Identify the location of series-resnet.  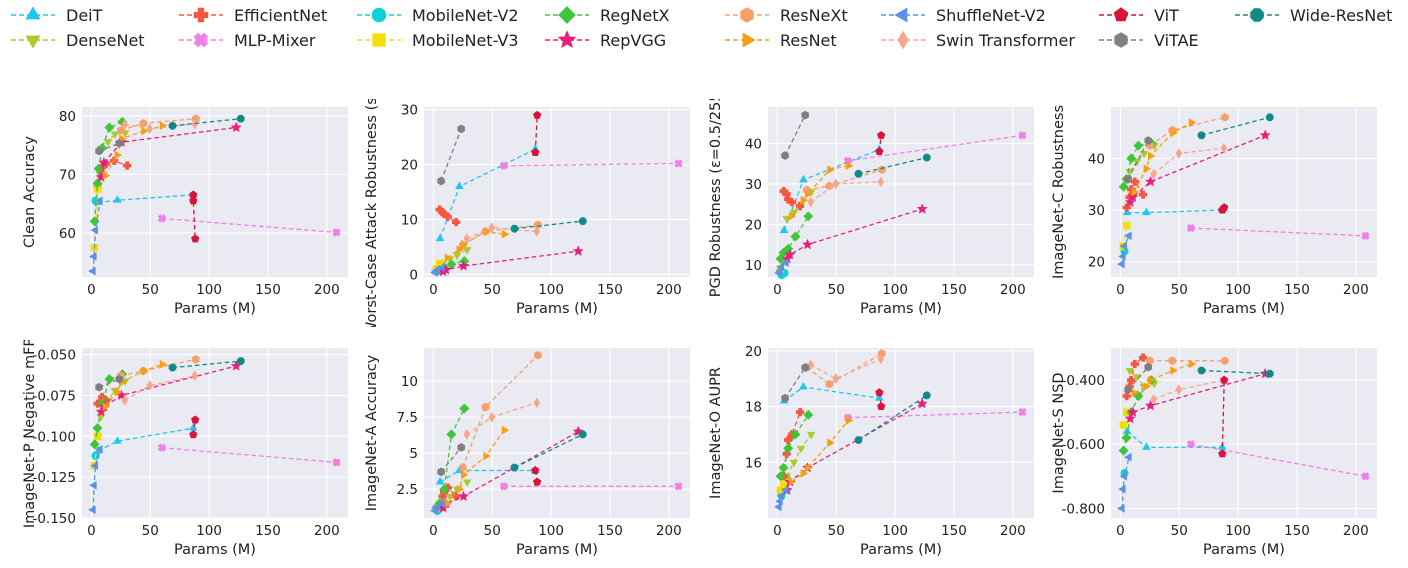
(1164, 157).